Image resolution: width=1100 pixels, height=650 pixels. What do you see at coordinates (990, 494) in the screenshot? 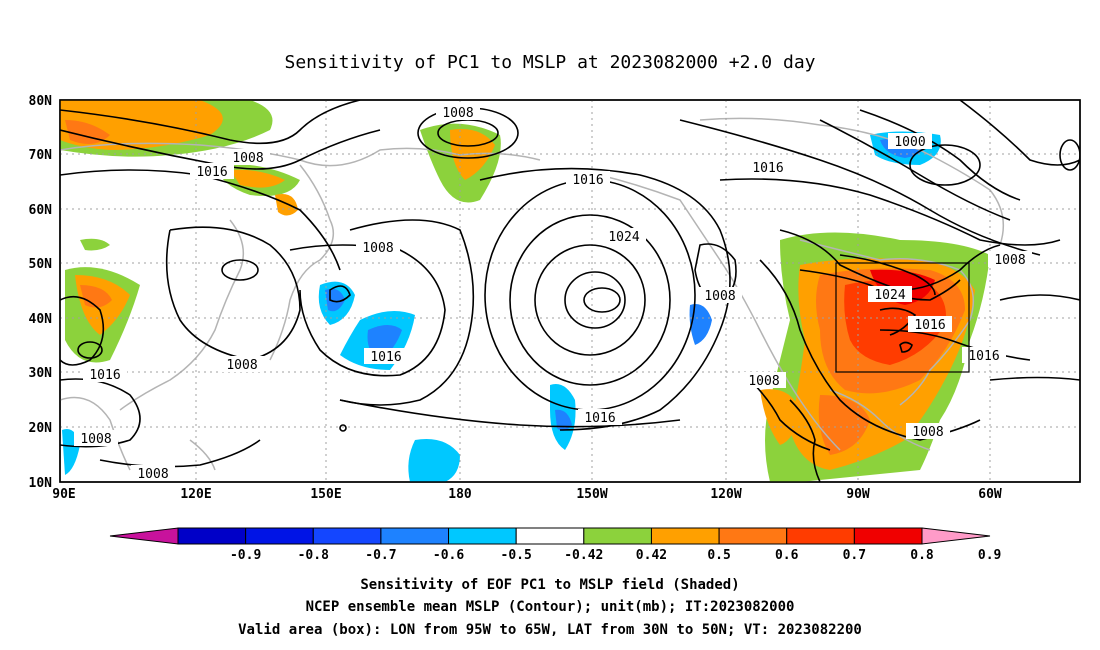
I see `x-tick-label: 60W` at bounding box center [990, 494].